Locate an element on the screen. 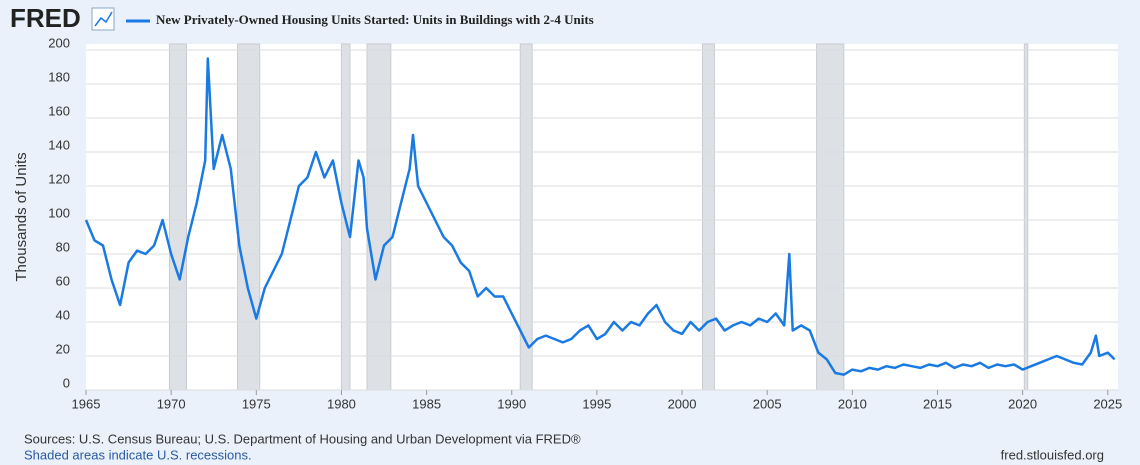 This screenshot has width=1140, height=465. y-tick-label: 180 is located at coordinates (59, 76).